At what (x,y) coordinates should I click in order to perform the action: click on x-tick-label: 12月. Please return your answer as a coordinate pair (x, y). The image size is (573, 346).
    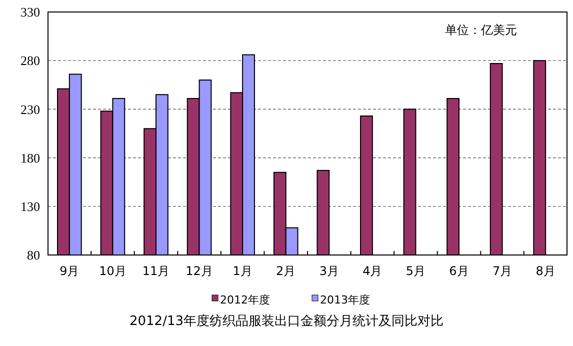
    Looking at the image, I should click on (199, 271).